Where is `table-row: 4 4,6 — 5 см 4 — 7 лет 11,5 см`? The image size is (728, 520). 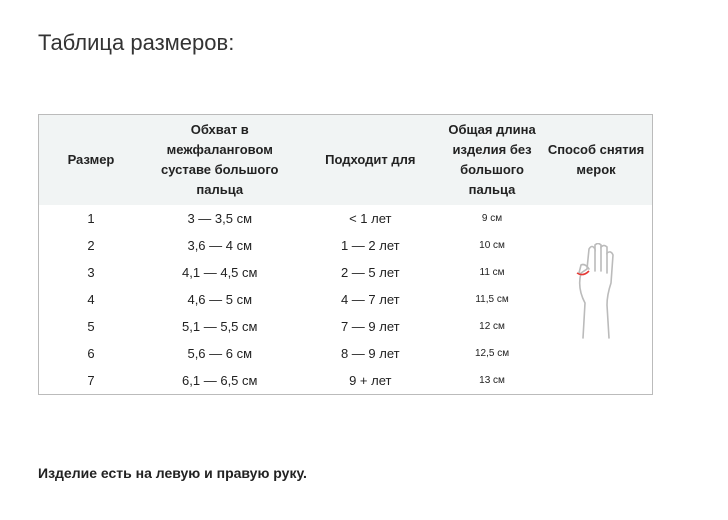
table-row: 4 4,6 — 5 см 4 — 7 лет 11,5 см is located at coordinates (345, 299).